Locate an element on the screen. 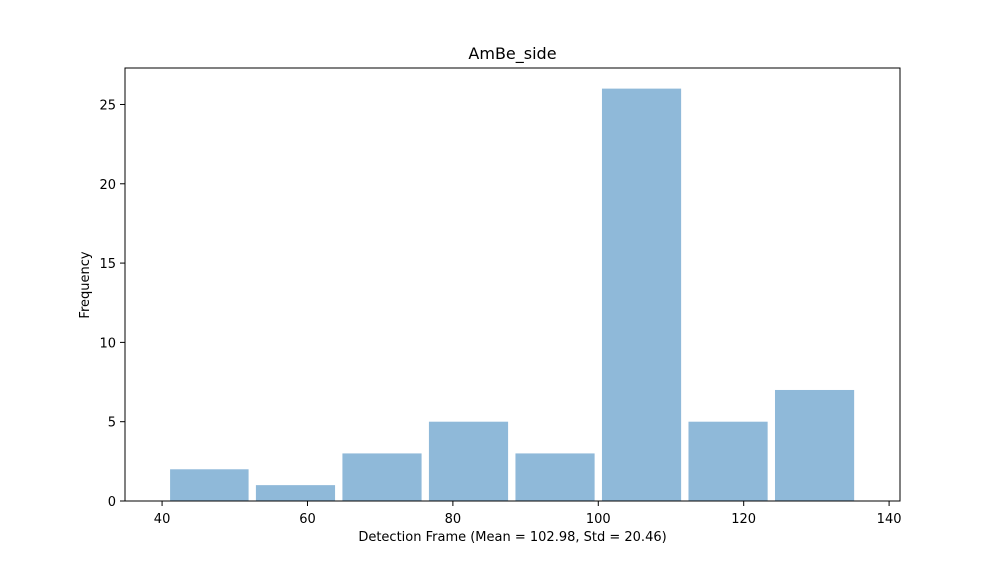 This screenshot has height=567, width=1000. x-axis: 40 60 80 100 120 140 is located at coordinates (528, 514).